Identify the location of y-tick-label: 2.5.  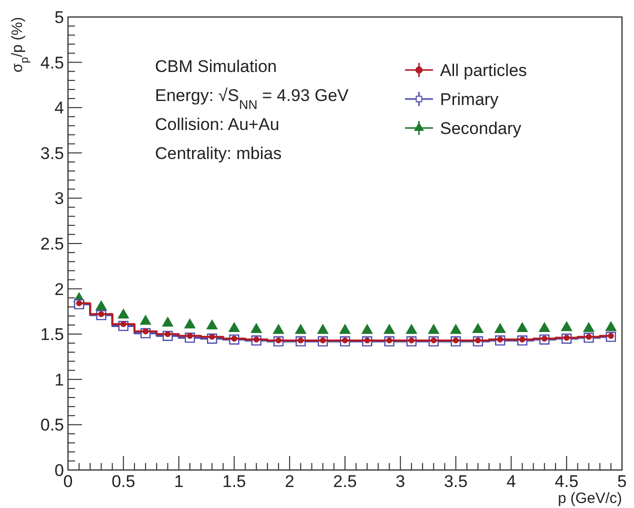
(52, 244).